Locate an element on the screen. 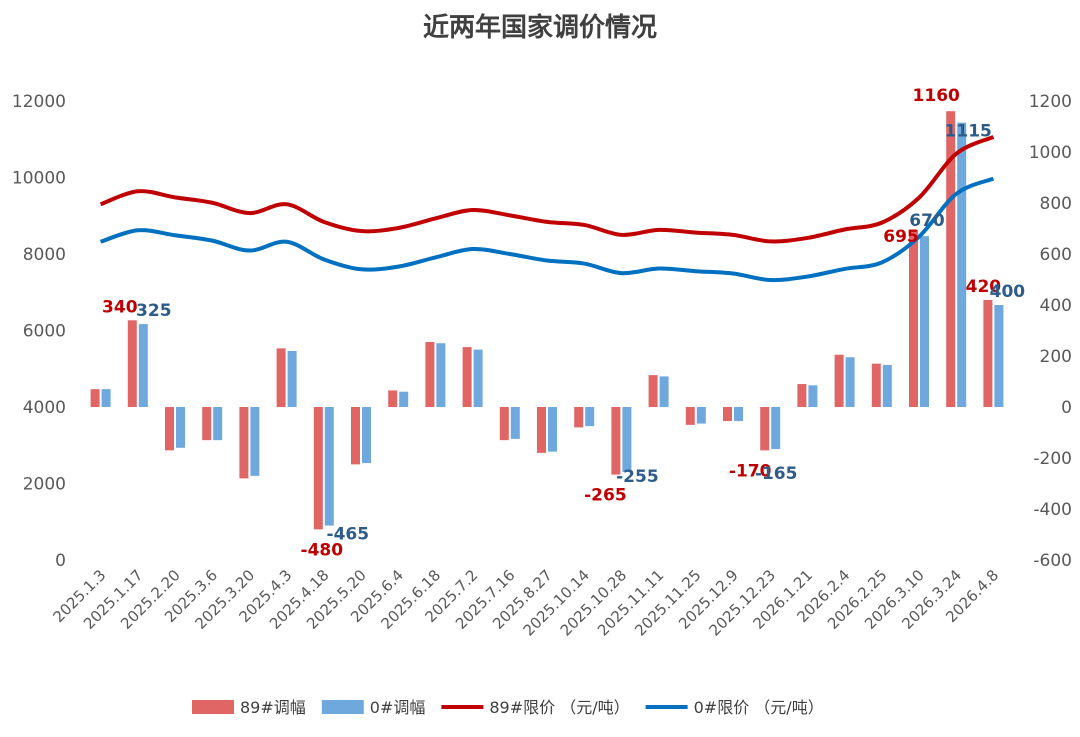 The width and height of the screenshot is (1080, 737). data-label-0: -465 is located at coordinates (348, 535).